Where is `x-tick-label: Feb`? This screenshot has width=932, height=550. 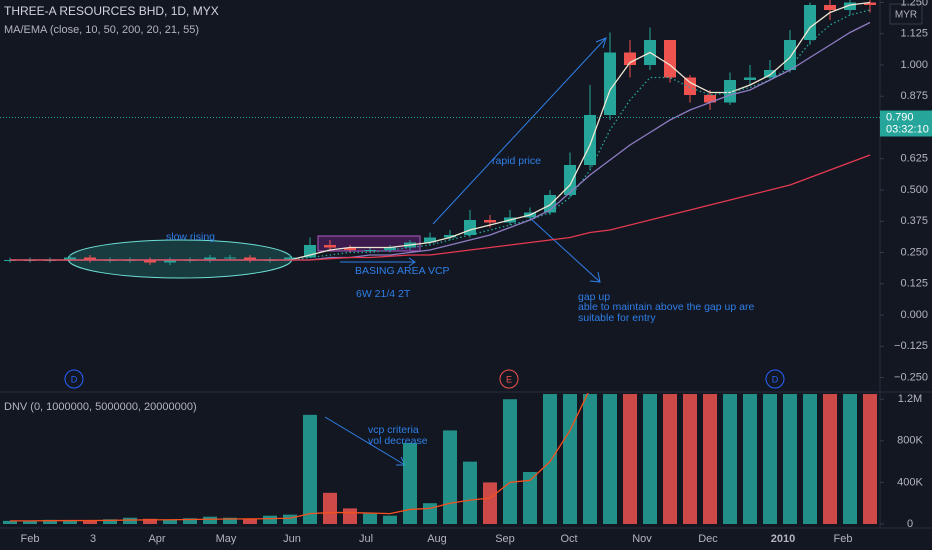 x-tick-label: Feb is located at coordinates (843, 539).